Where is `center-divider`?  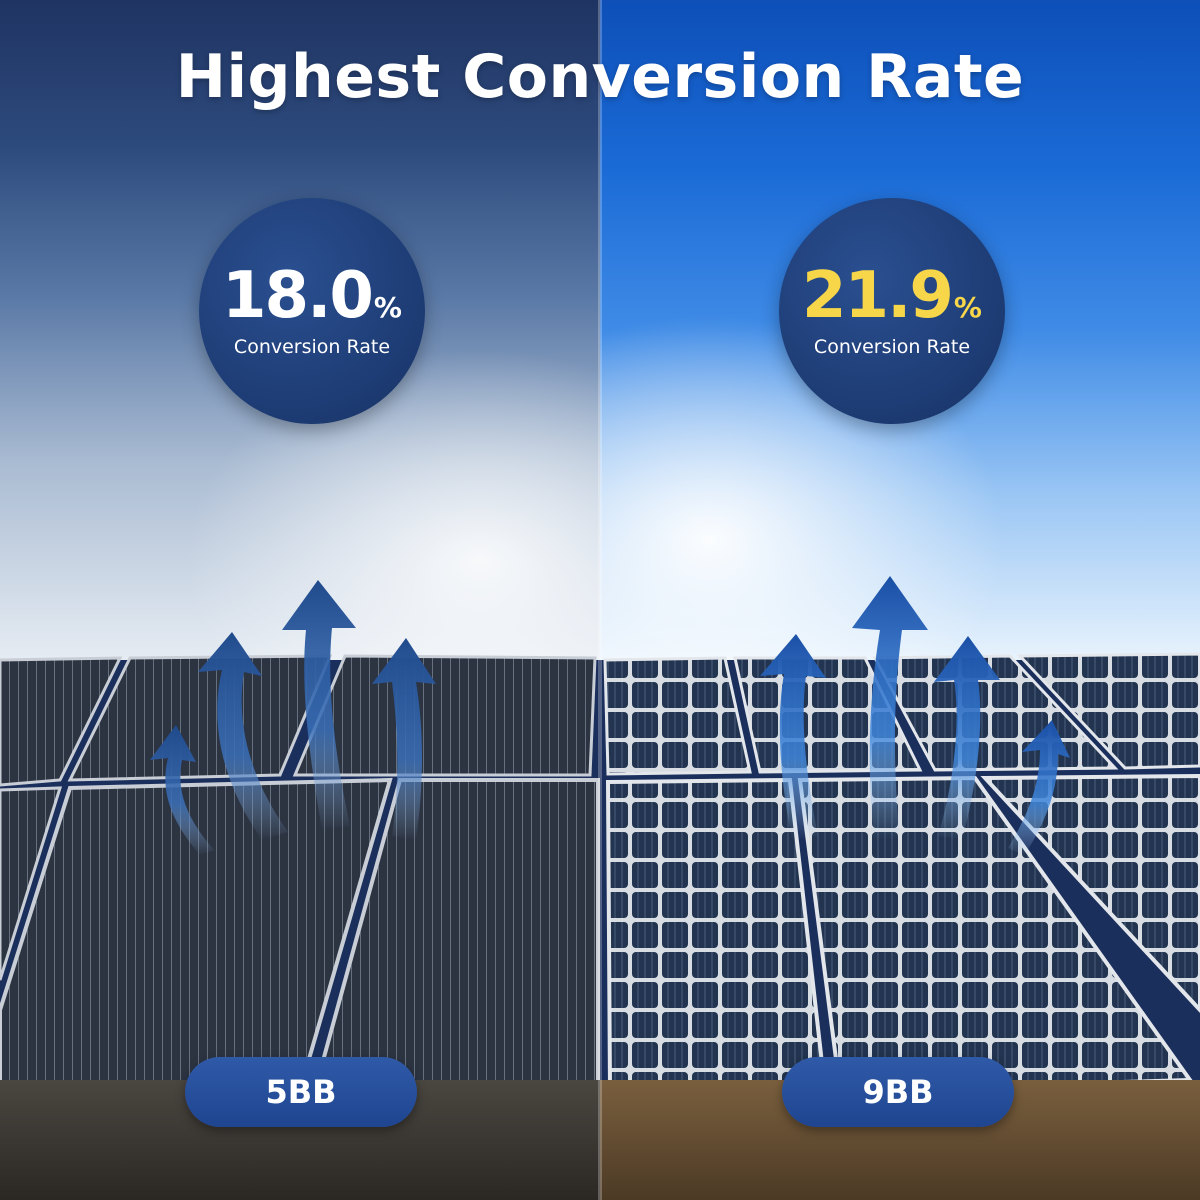 center-divider is located at coordinates (600, 600).